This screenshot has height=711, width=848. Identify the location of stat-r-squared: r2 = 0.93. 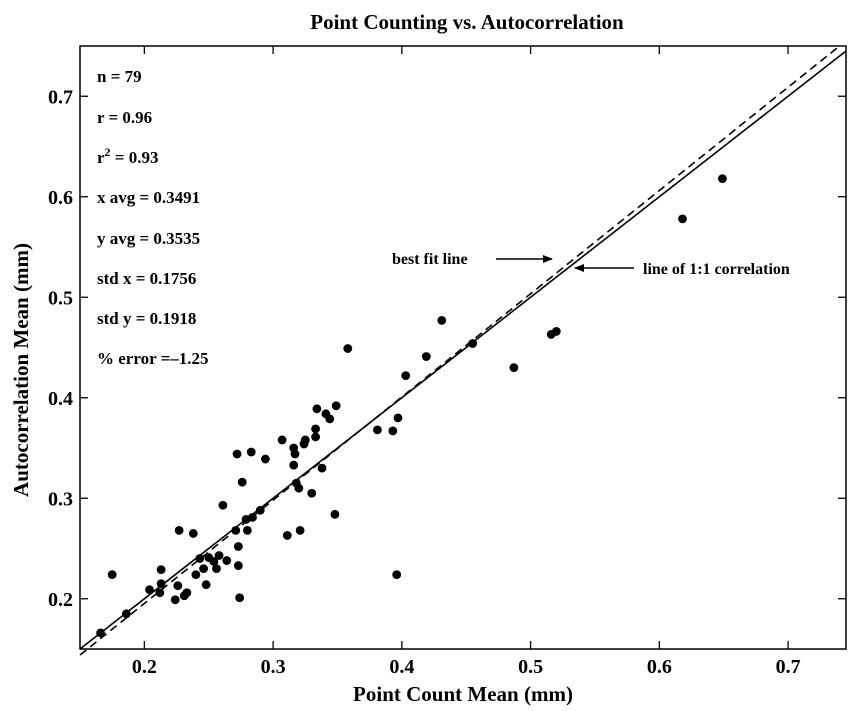
(127, 156).